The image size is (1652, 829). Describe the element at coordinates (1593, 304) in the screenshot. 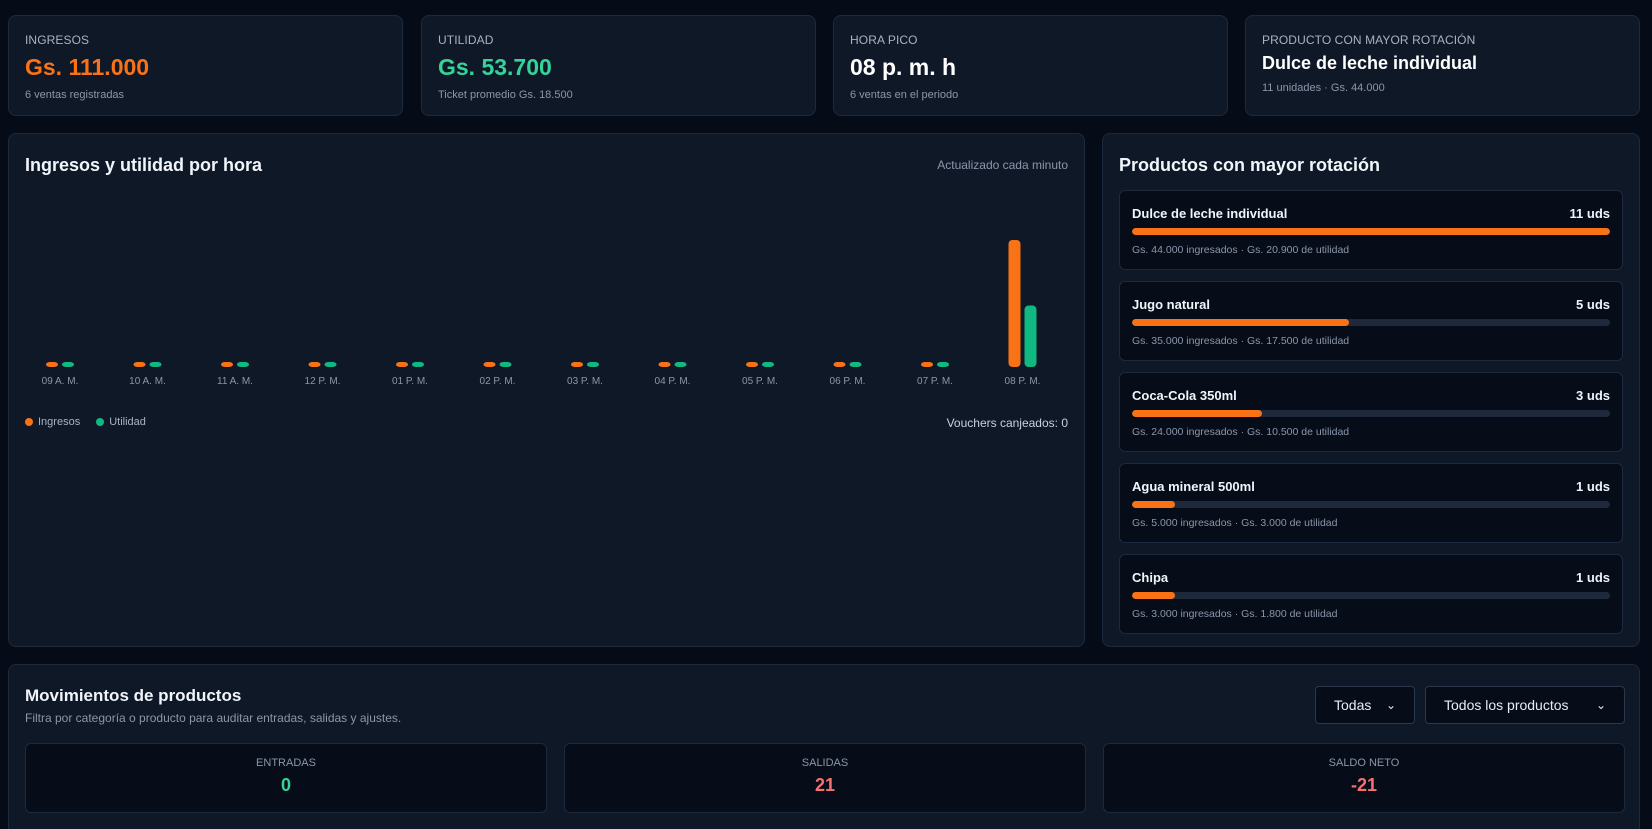

I see `top-product-qty: 5 uds` at that location.